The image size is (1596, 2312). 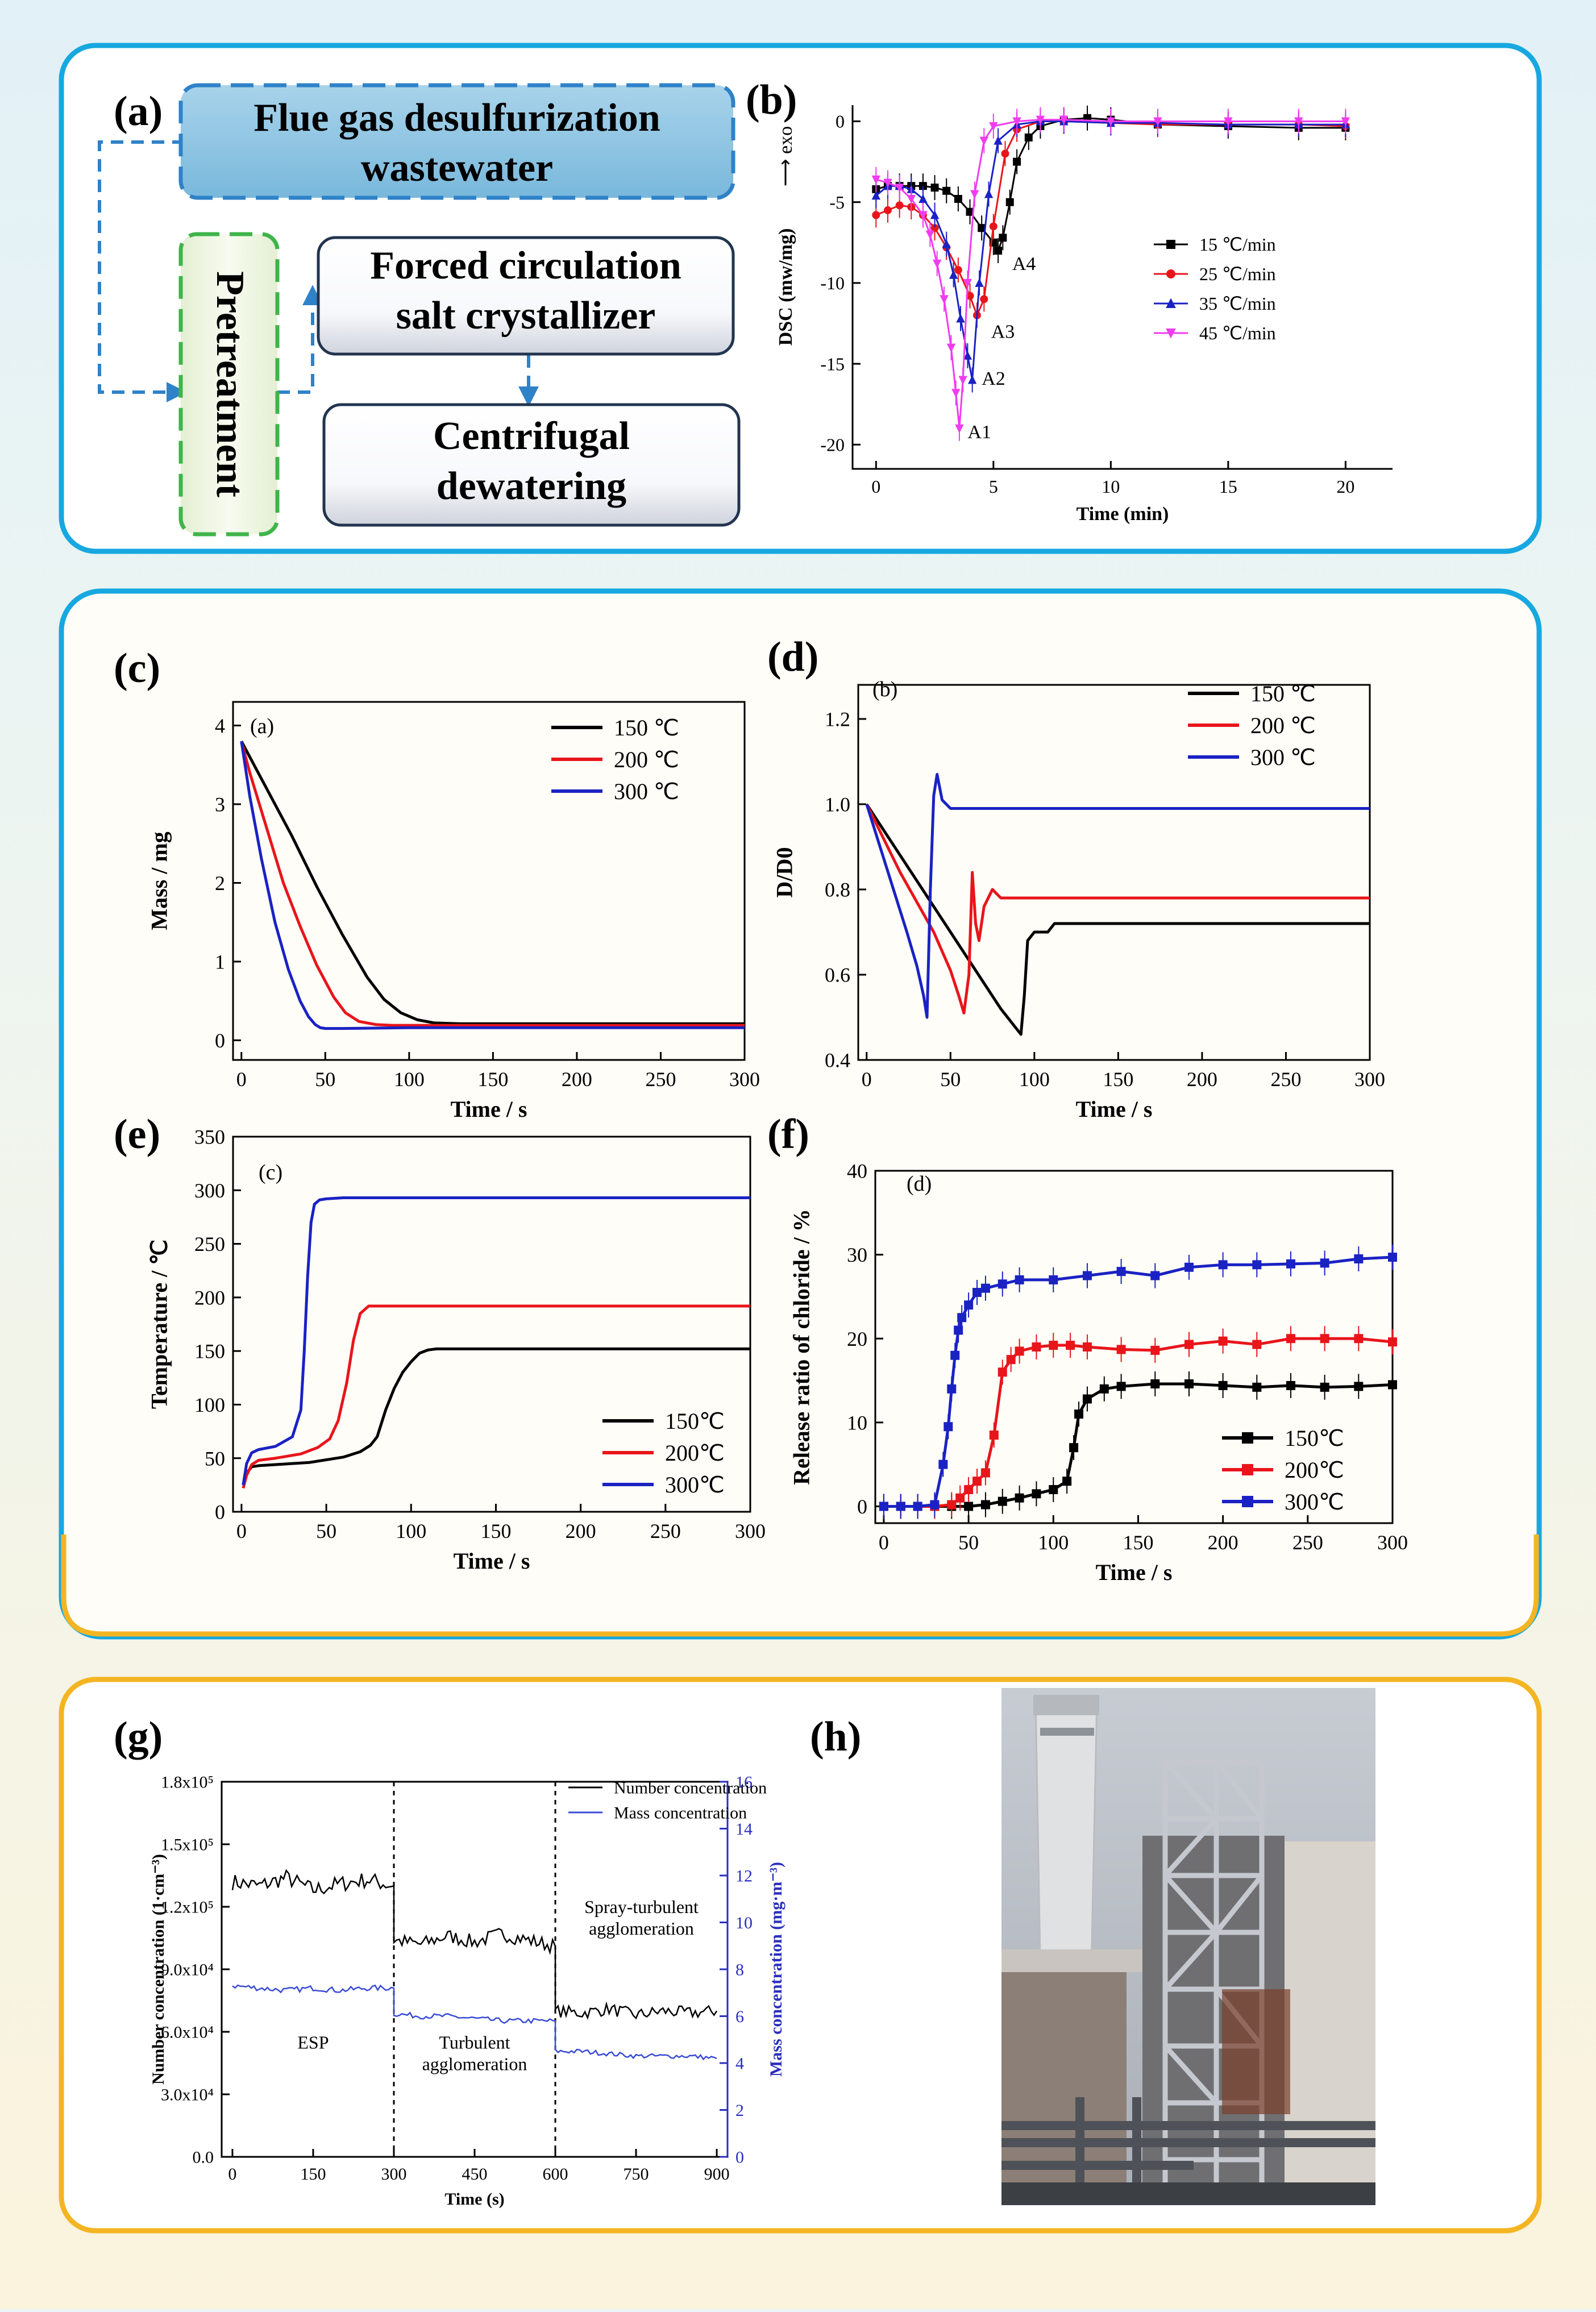 What do you see at coordinates (993, 486) in the screenshot?
I see `x-tick-label-b: 5` at bounding box center [993, 486].